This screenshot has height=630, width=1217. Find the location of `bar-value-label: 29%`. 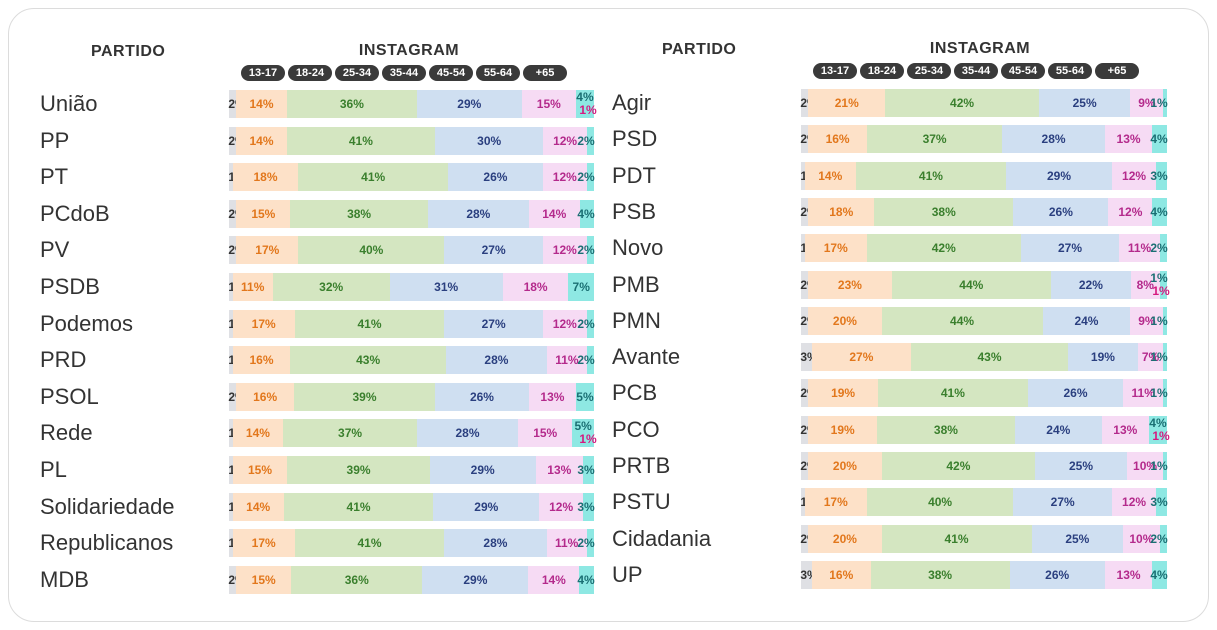

bar-value-label: 29% is located at coordinates (475, 579).